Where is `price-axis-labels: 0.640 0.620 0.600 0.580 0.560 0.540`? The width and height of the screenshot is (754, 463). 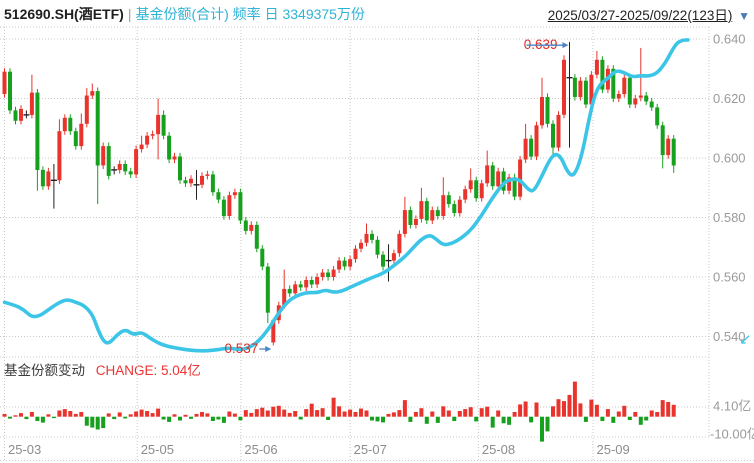
price-axis-labels: 0.640 0.620 0.600 0.580 0.560 0.540 is located at coordinates (729, 188).